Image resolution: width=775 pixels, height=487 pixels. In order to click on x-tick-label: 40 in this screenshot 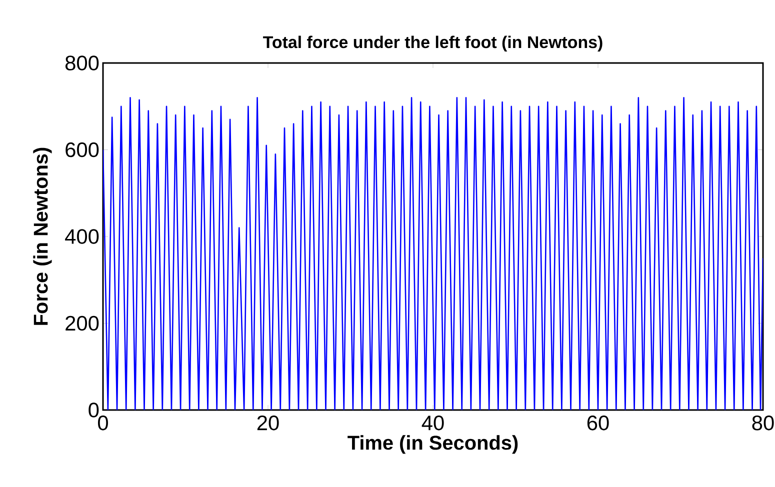, I will do `click(433, 423)`.